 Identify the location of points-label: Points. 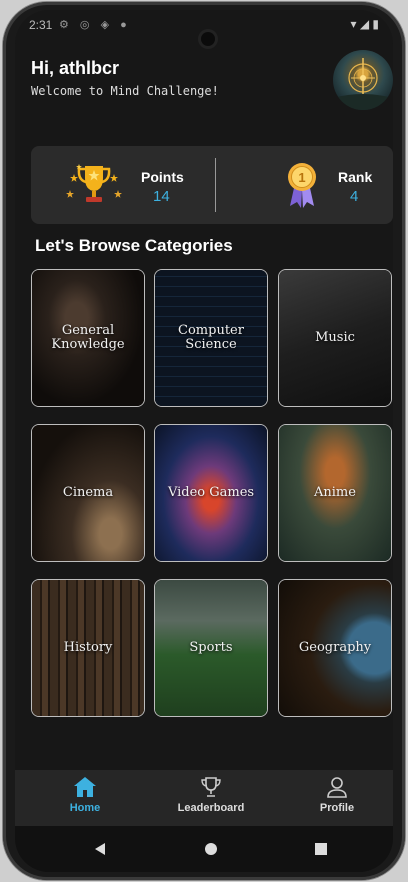
(162, 177).